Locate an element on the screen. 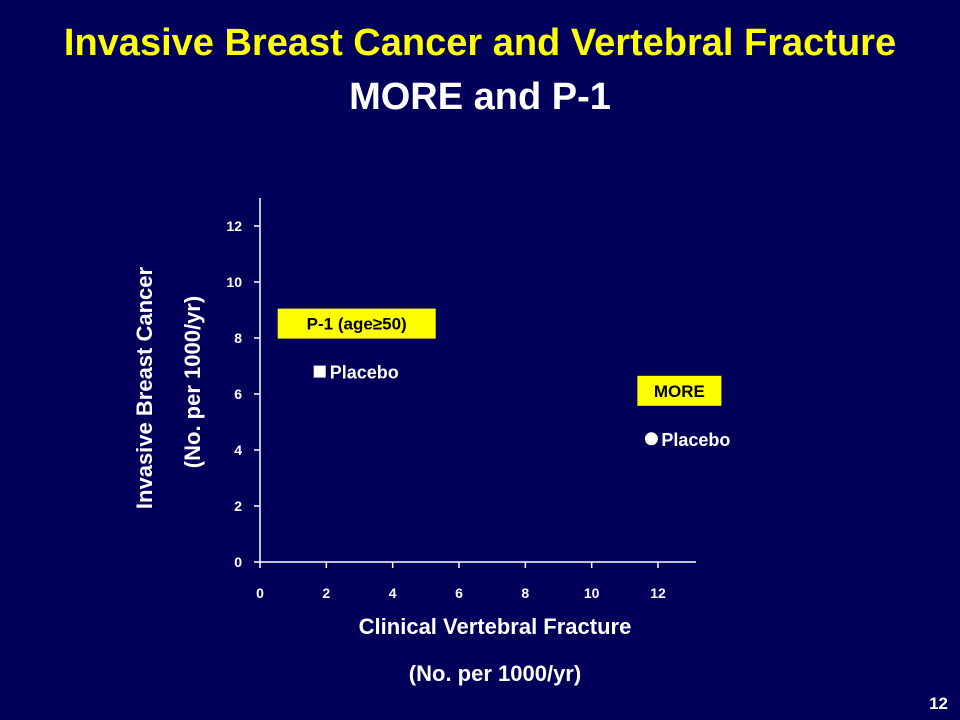 This screenshot has height=720, width=960. y-tick-label: 12 is located at coordinates (234, 226).